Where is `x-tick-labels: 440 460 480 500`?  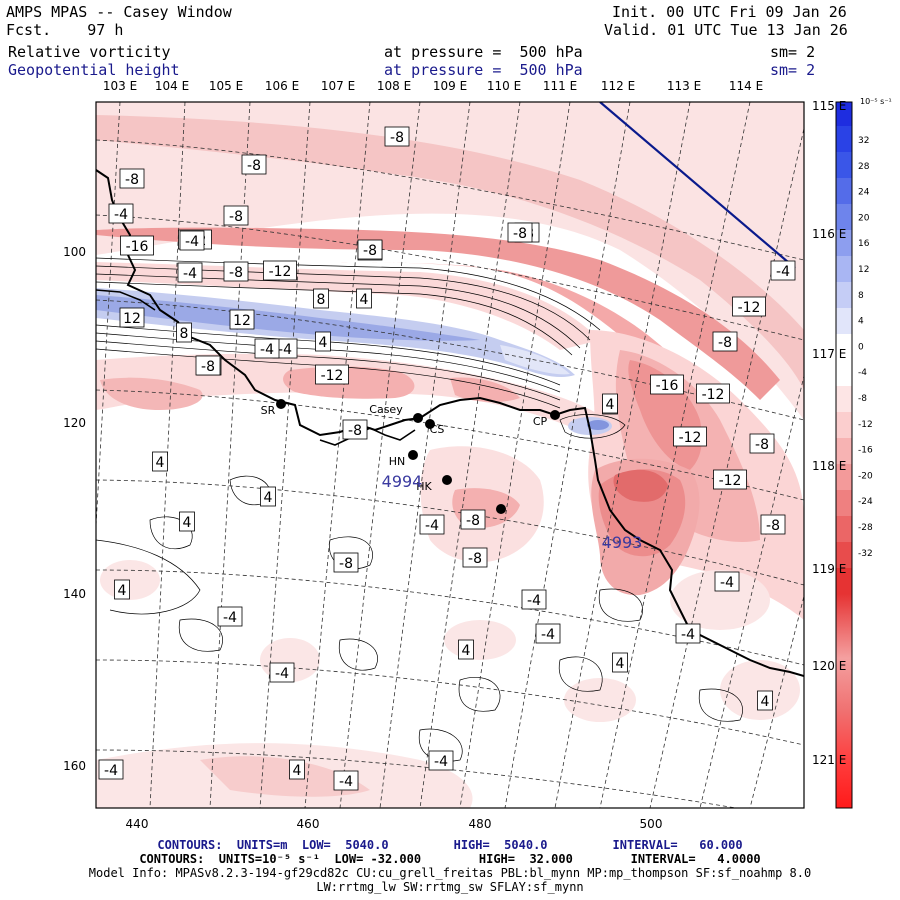 x-tick-labels: 440 460 480 500 is located at coordinates (394, 824).